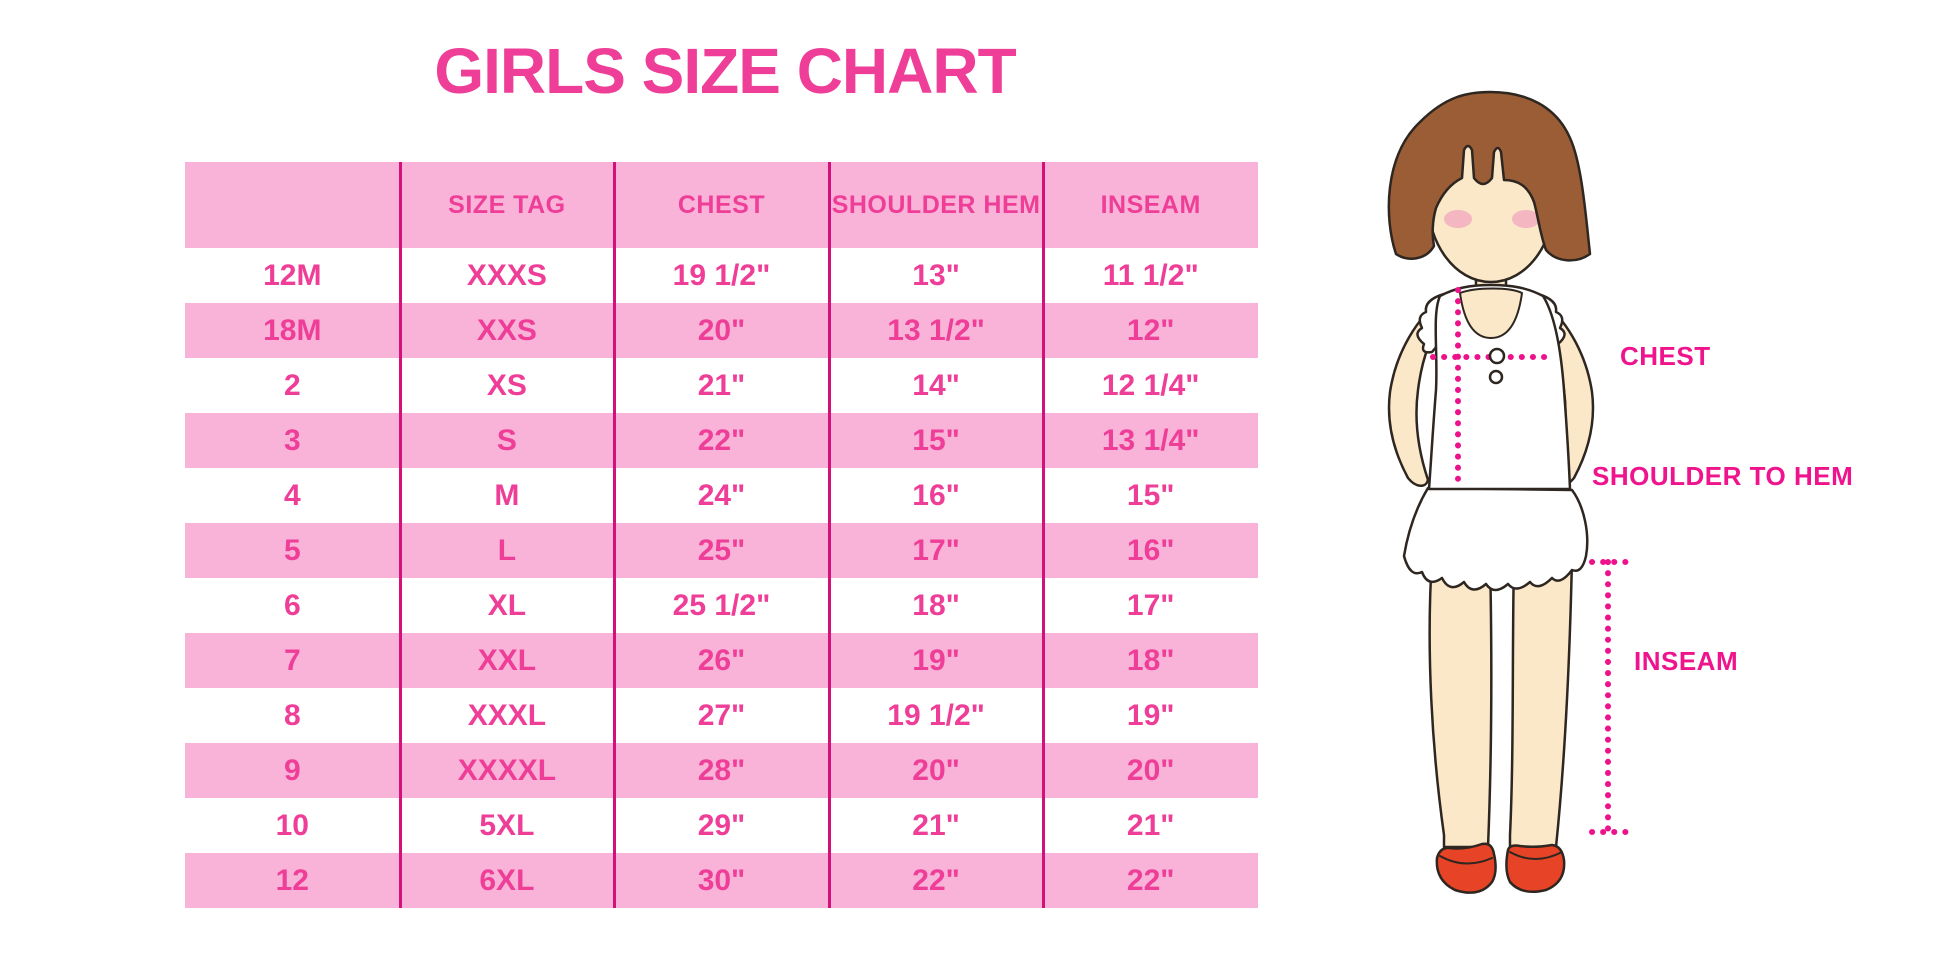 Image resolution: width=1946 pixels, height=973 pixels. Describe the element at coordinates (1665, 356) in the screenshot. I see `chest-label: CHEST` at that location.